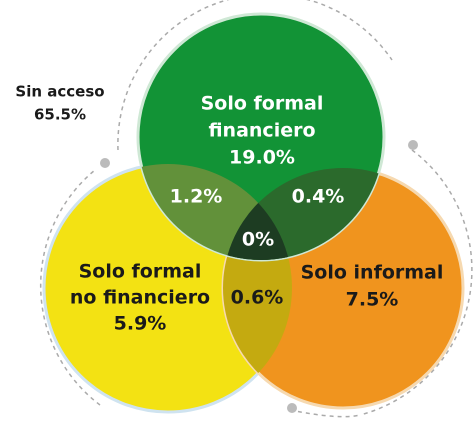 The height and width of the screenshot is (422, 476). What do you see at coordinates (215, 212) in the screenshot?
I see `green-yellow-overlap` at bounding box center [215, 212].